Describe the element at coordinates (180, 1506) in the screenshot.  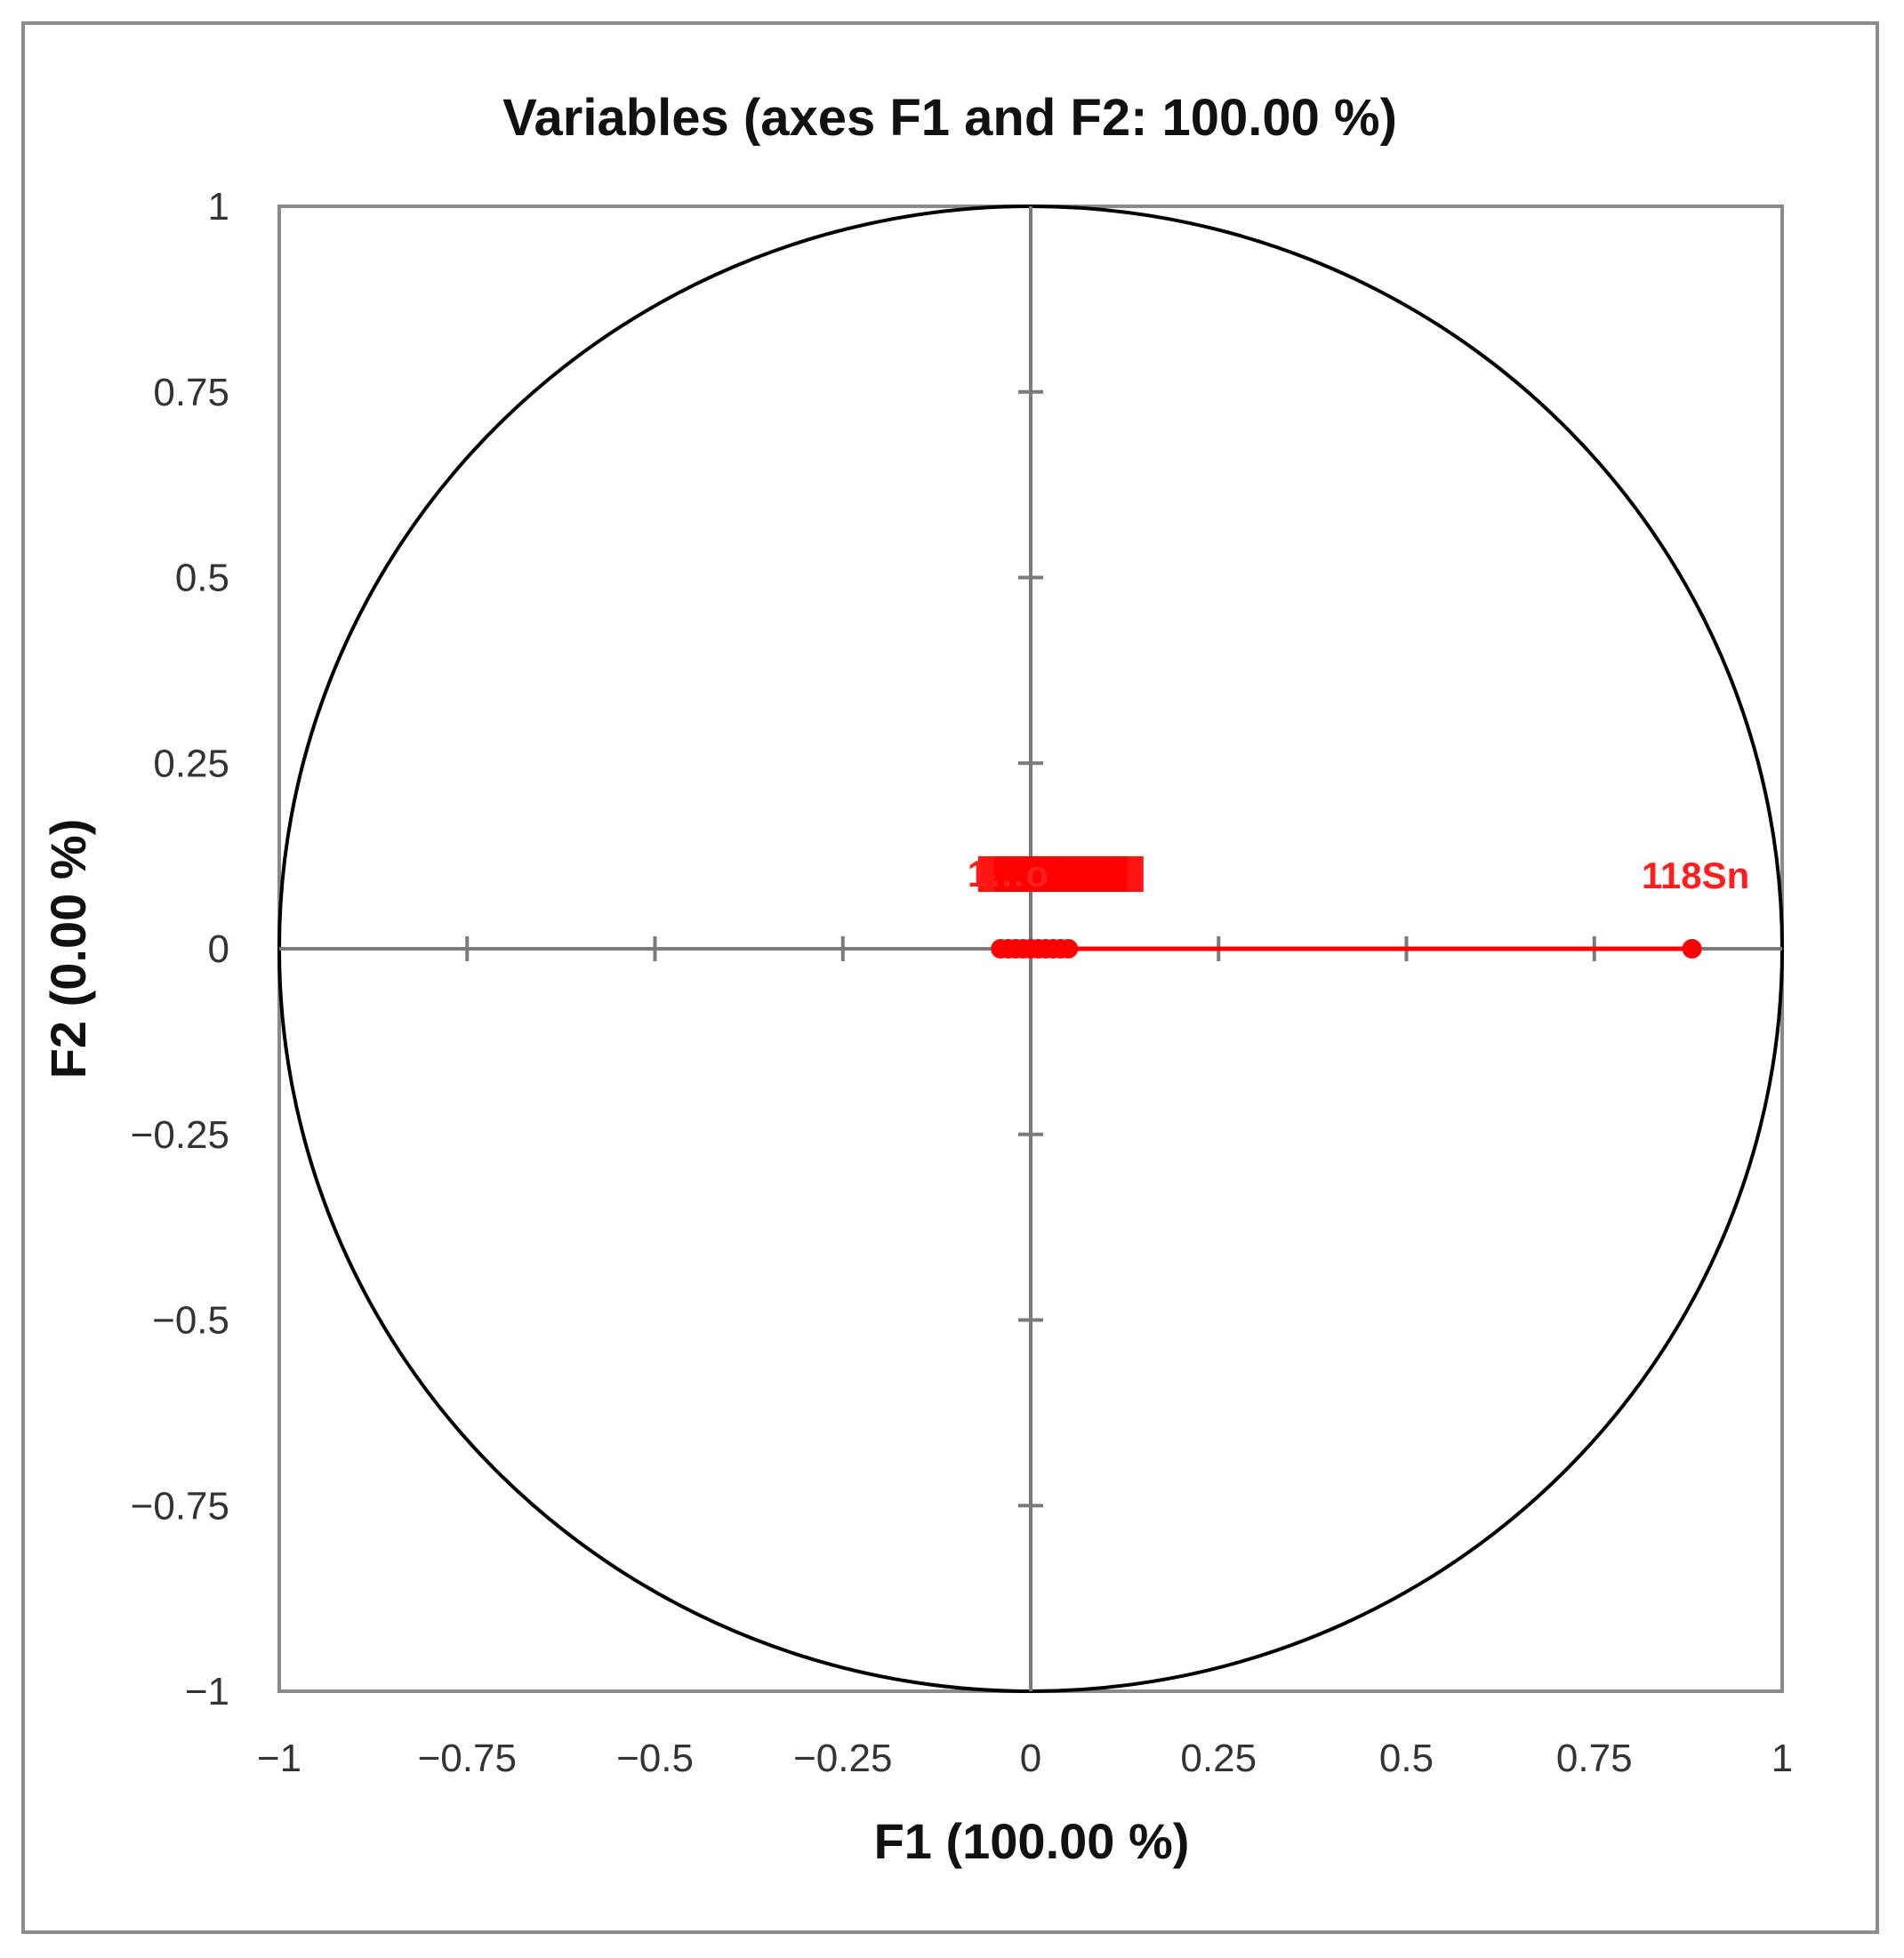
I see `y-tick-label: −0.75` at that location.